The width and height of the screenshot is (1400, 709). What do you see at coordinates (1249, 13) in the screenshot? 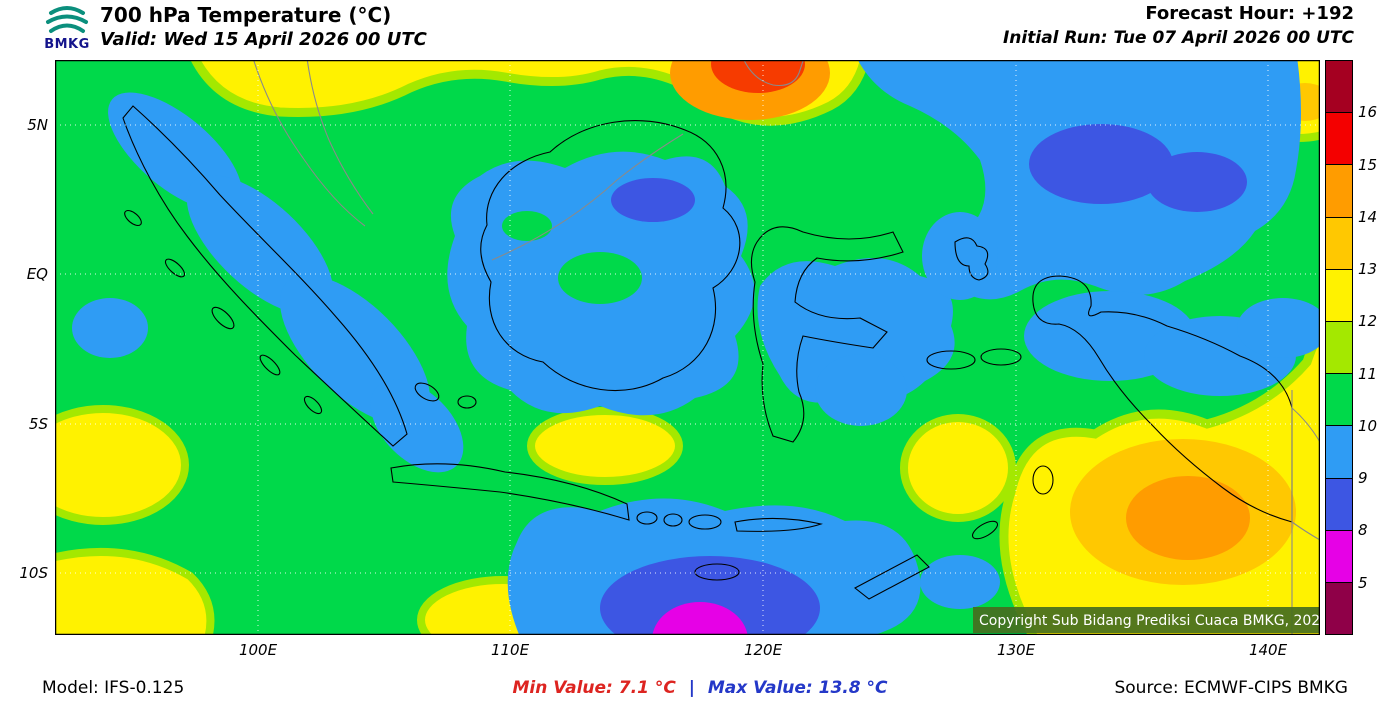
I see `forecast-hour: Forecast Hour: +192` at bounding box center [1249, 13].